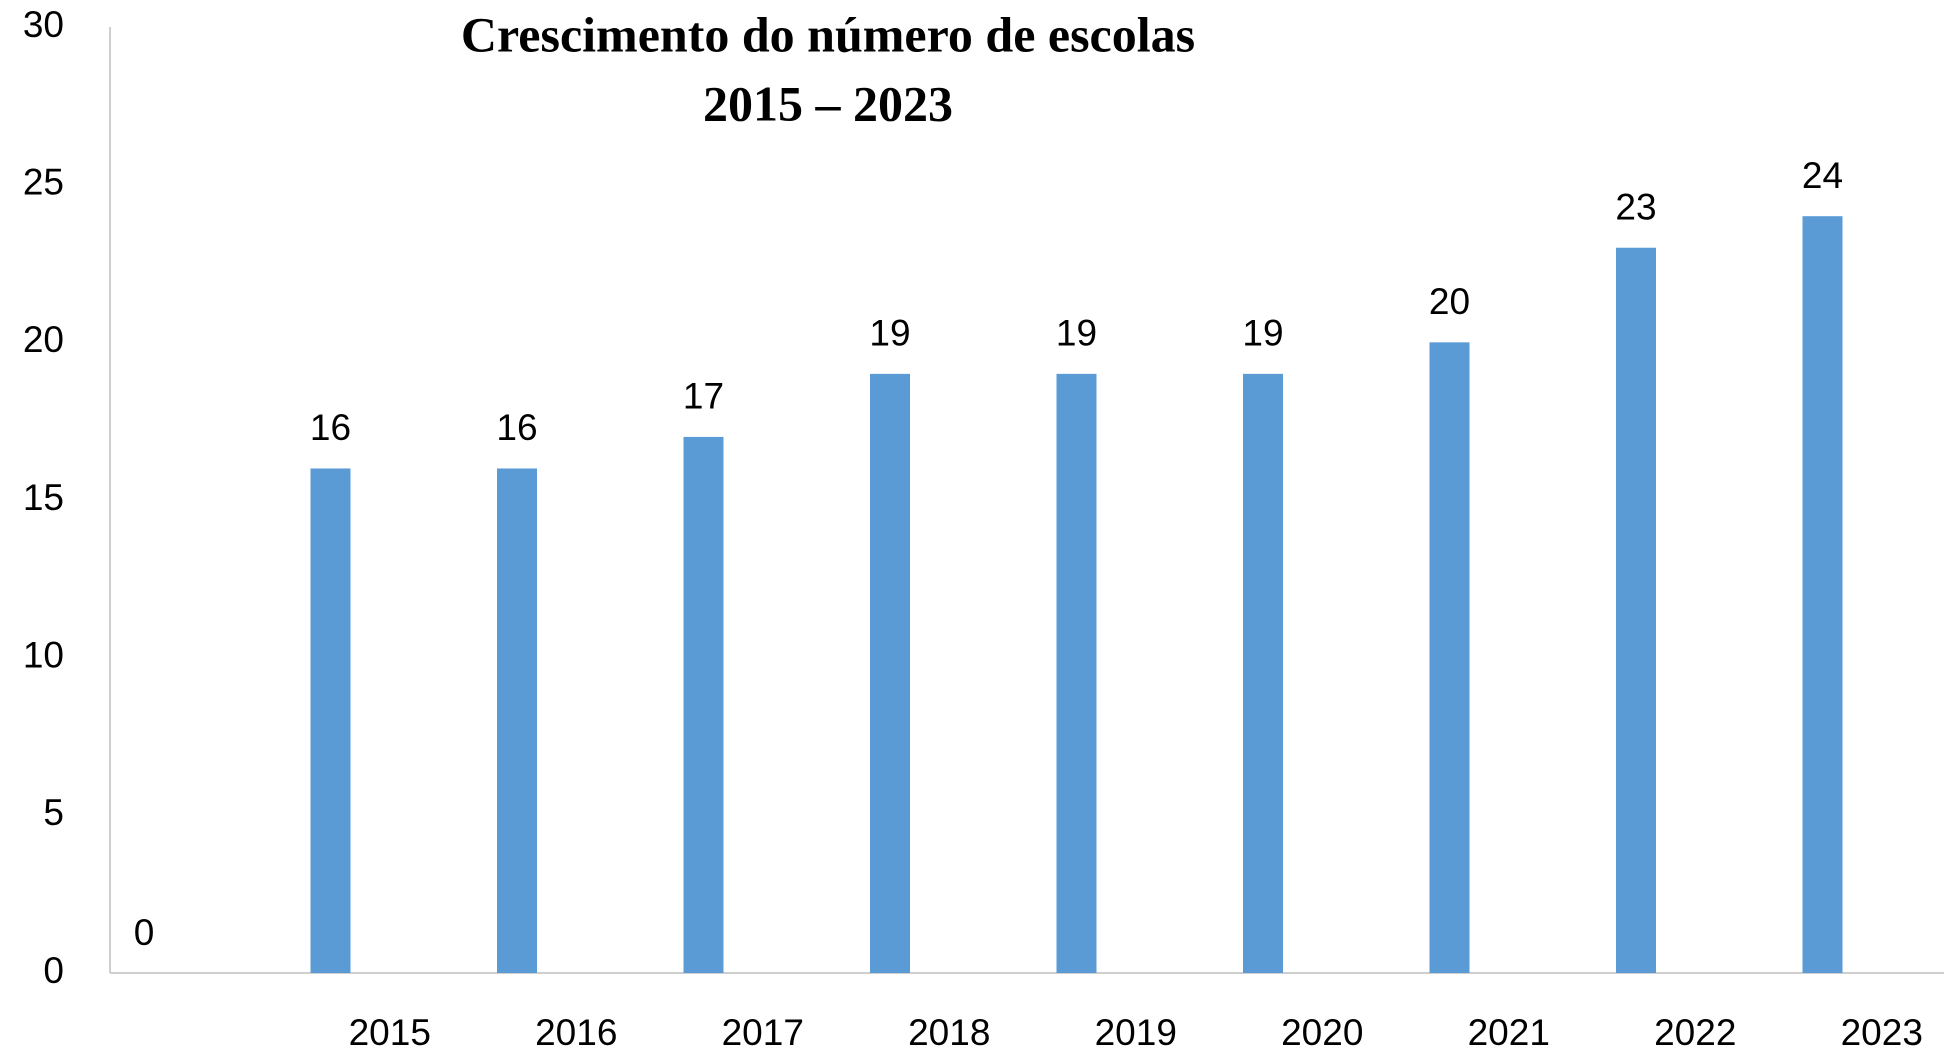  What do you see at coordinates (763, 1032) in the screenshot?
I see `x-tick-label: 2017` at bounding box center [763, 1032].